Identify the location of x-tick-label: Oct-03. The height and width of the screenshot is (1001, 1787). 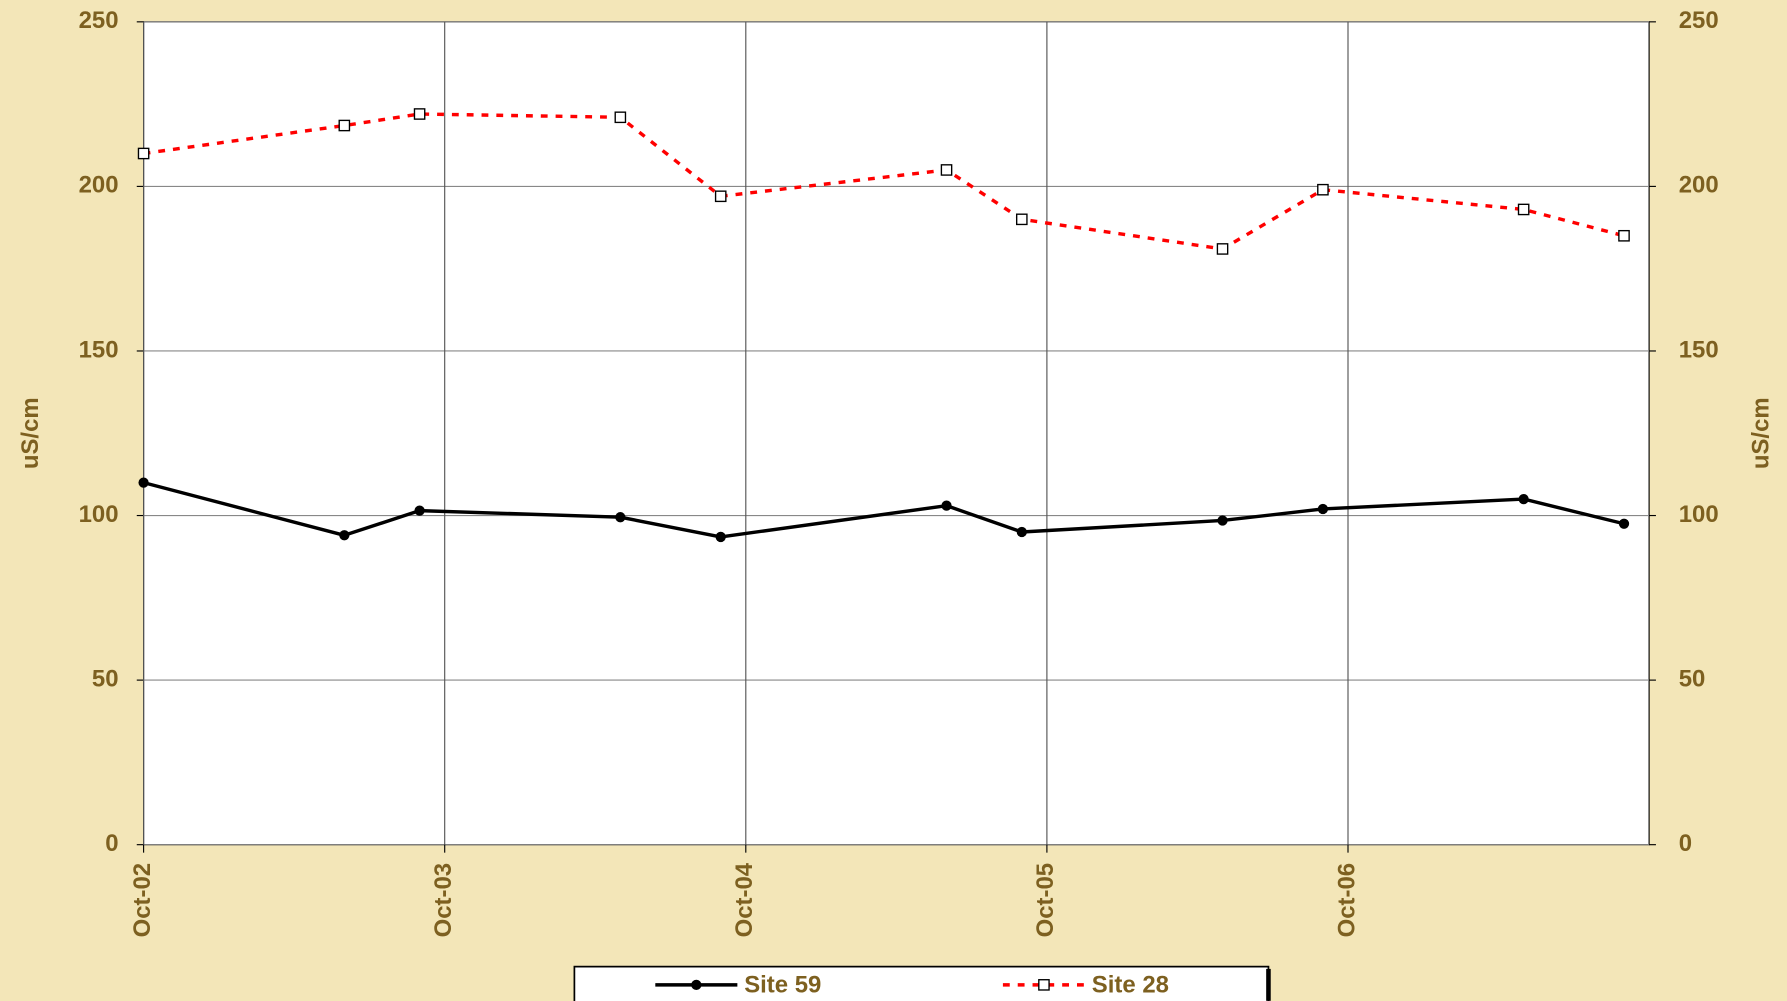
(443, 900).